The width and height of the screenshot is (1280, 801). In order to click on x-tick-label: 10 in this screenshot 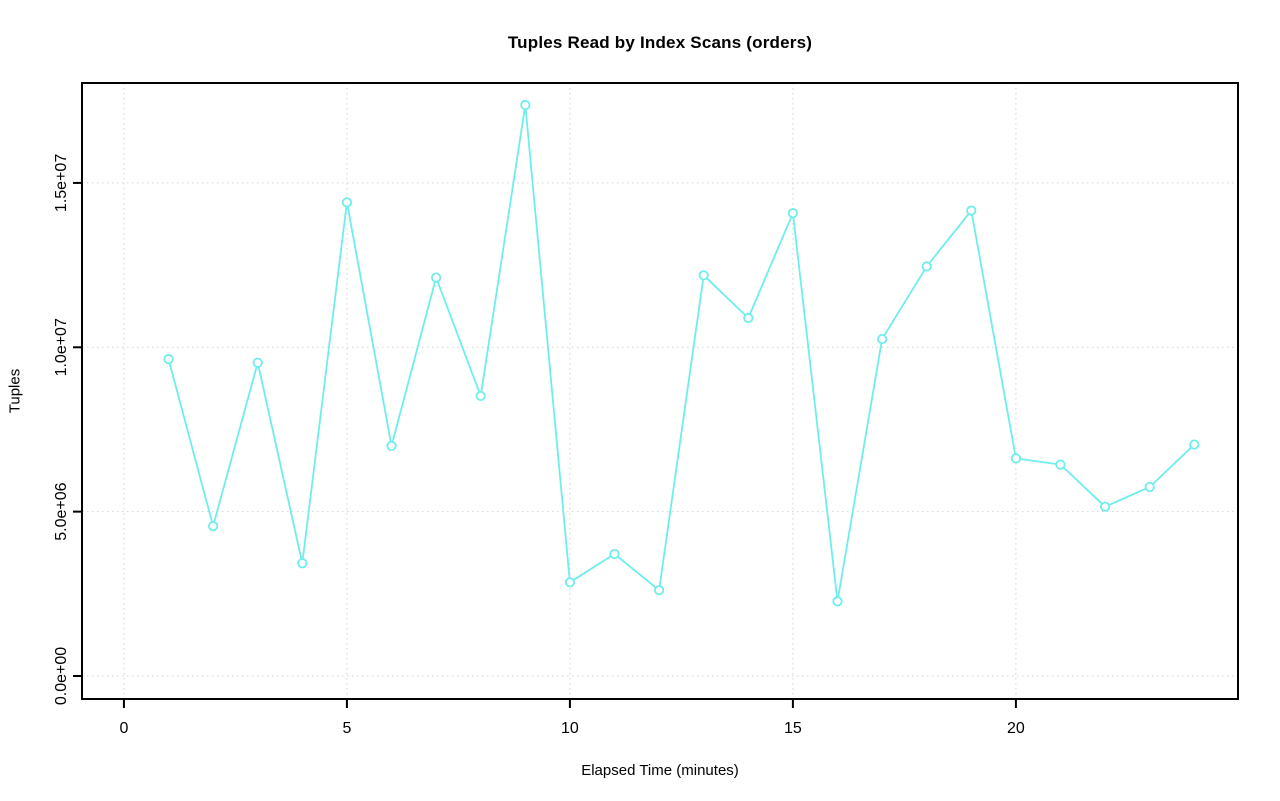, I will do `click(570, 728)`.